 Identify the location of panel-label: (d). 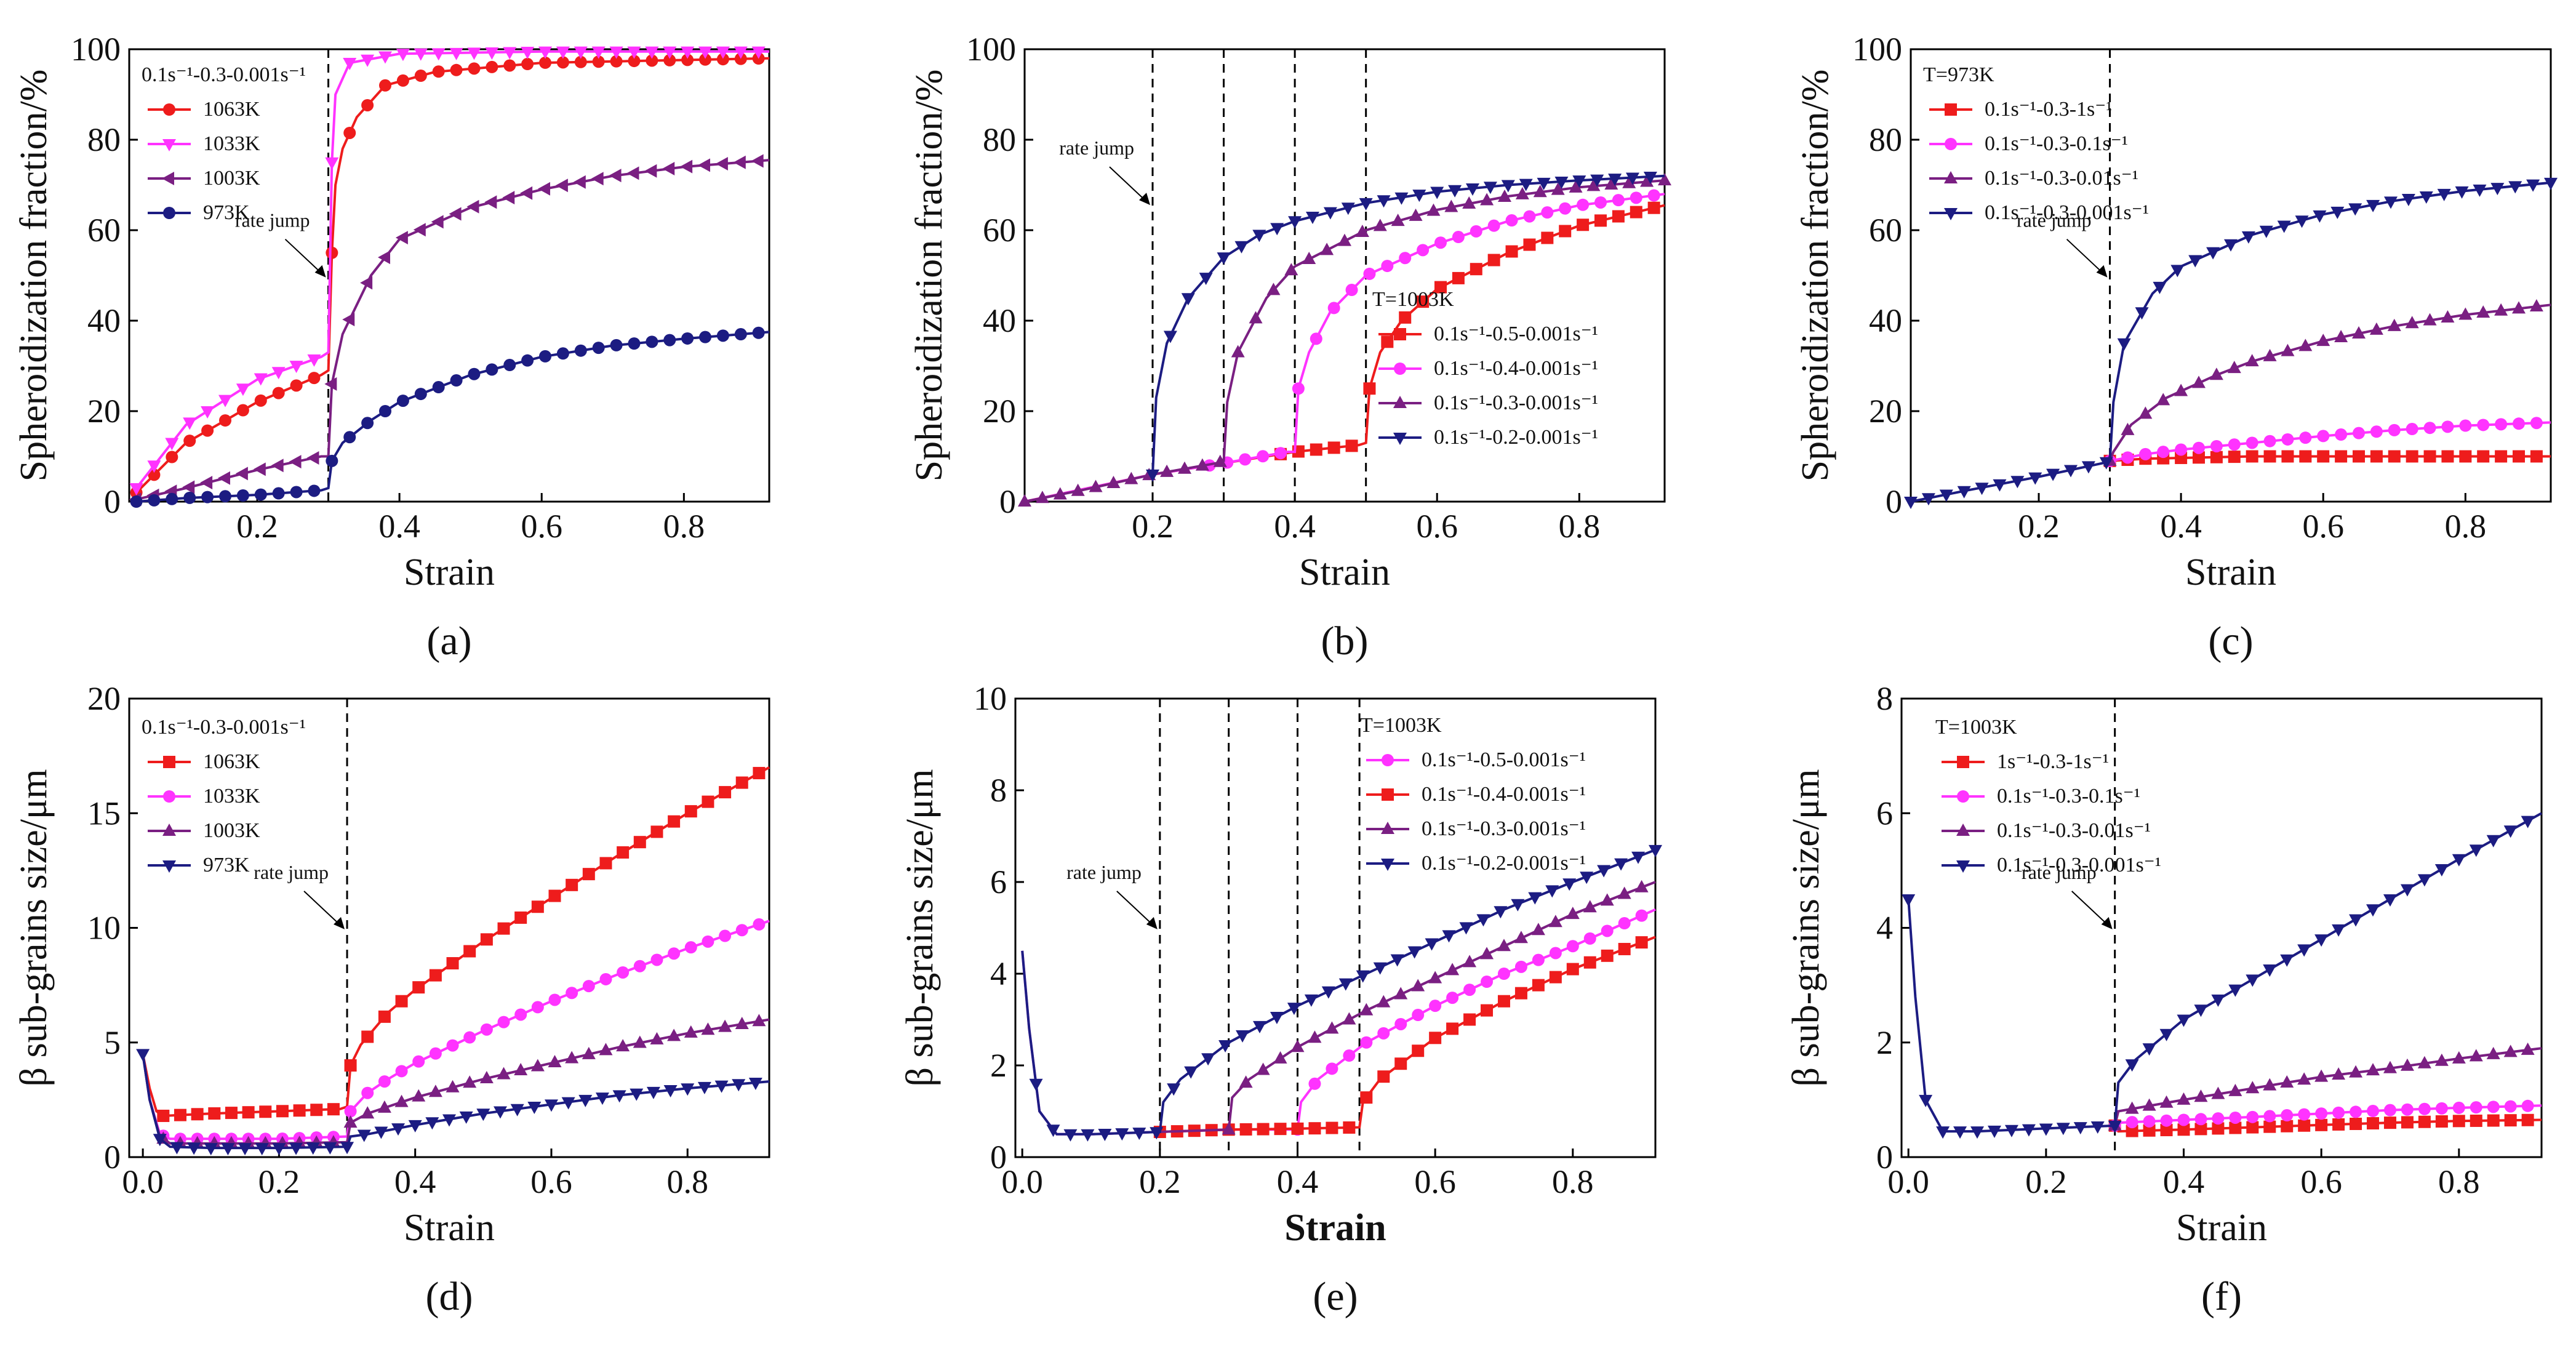
(449, 1296).